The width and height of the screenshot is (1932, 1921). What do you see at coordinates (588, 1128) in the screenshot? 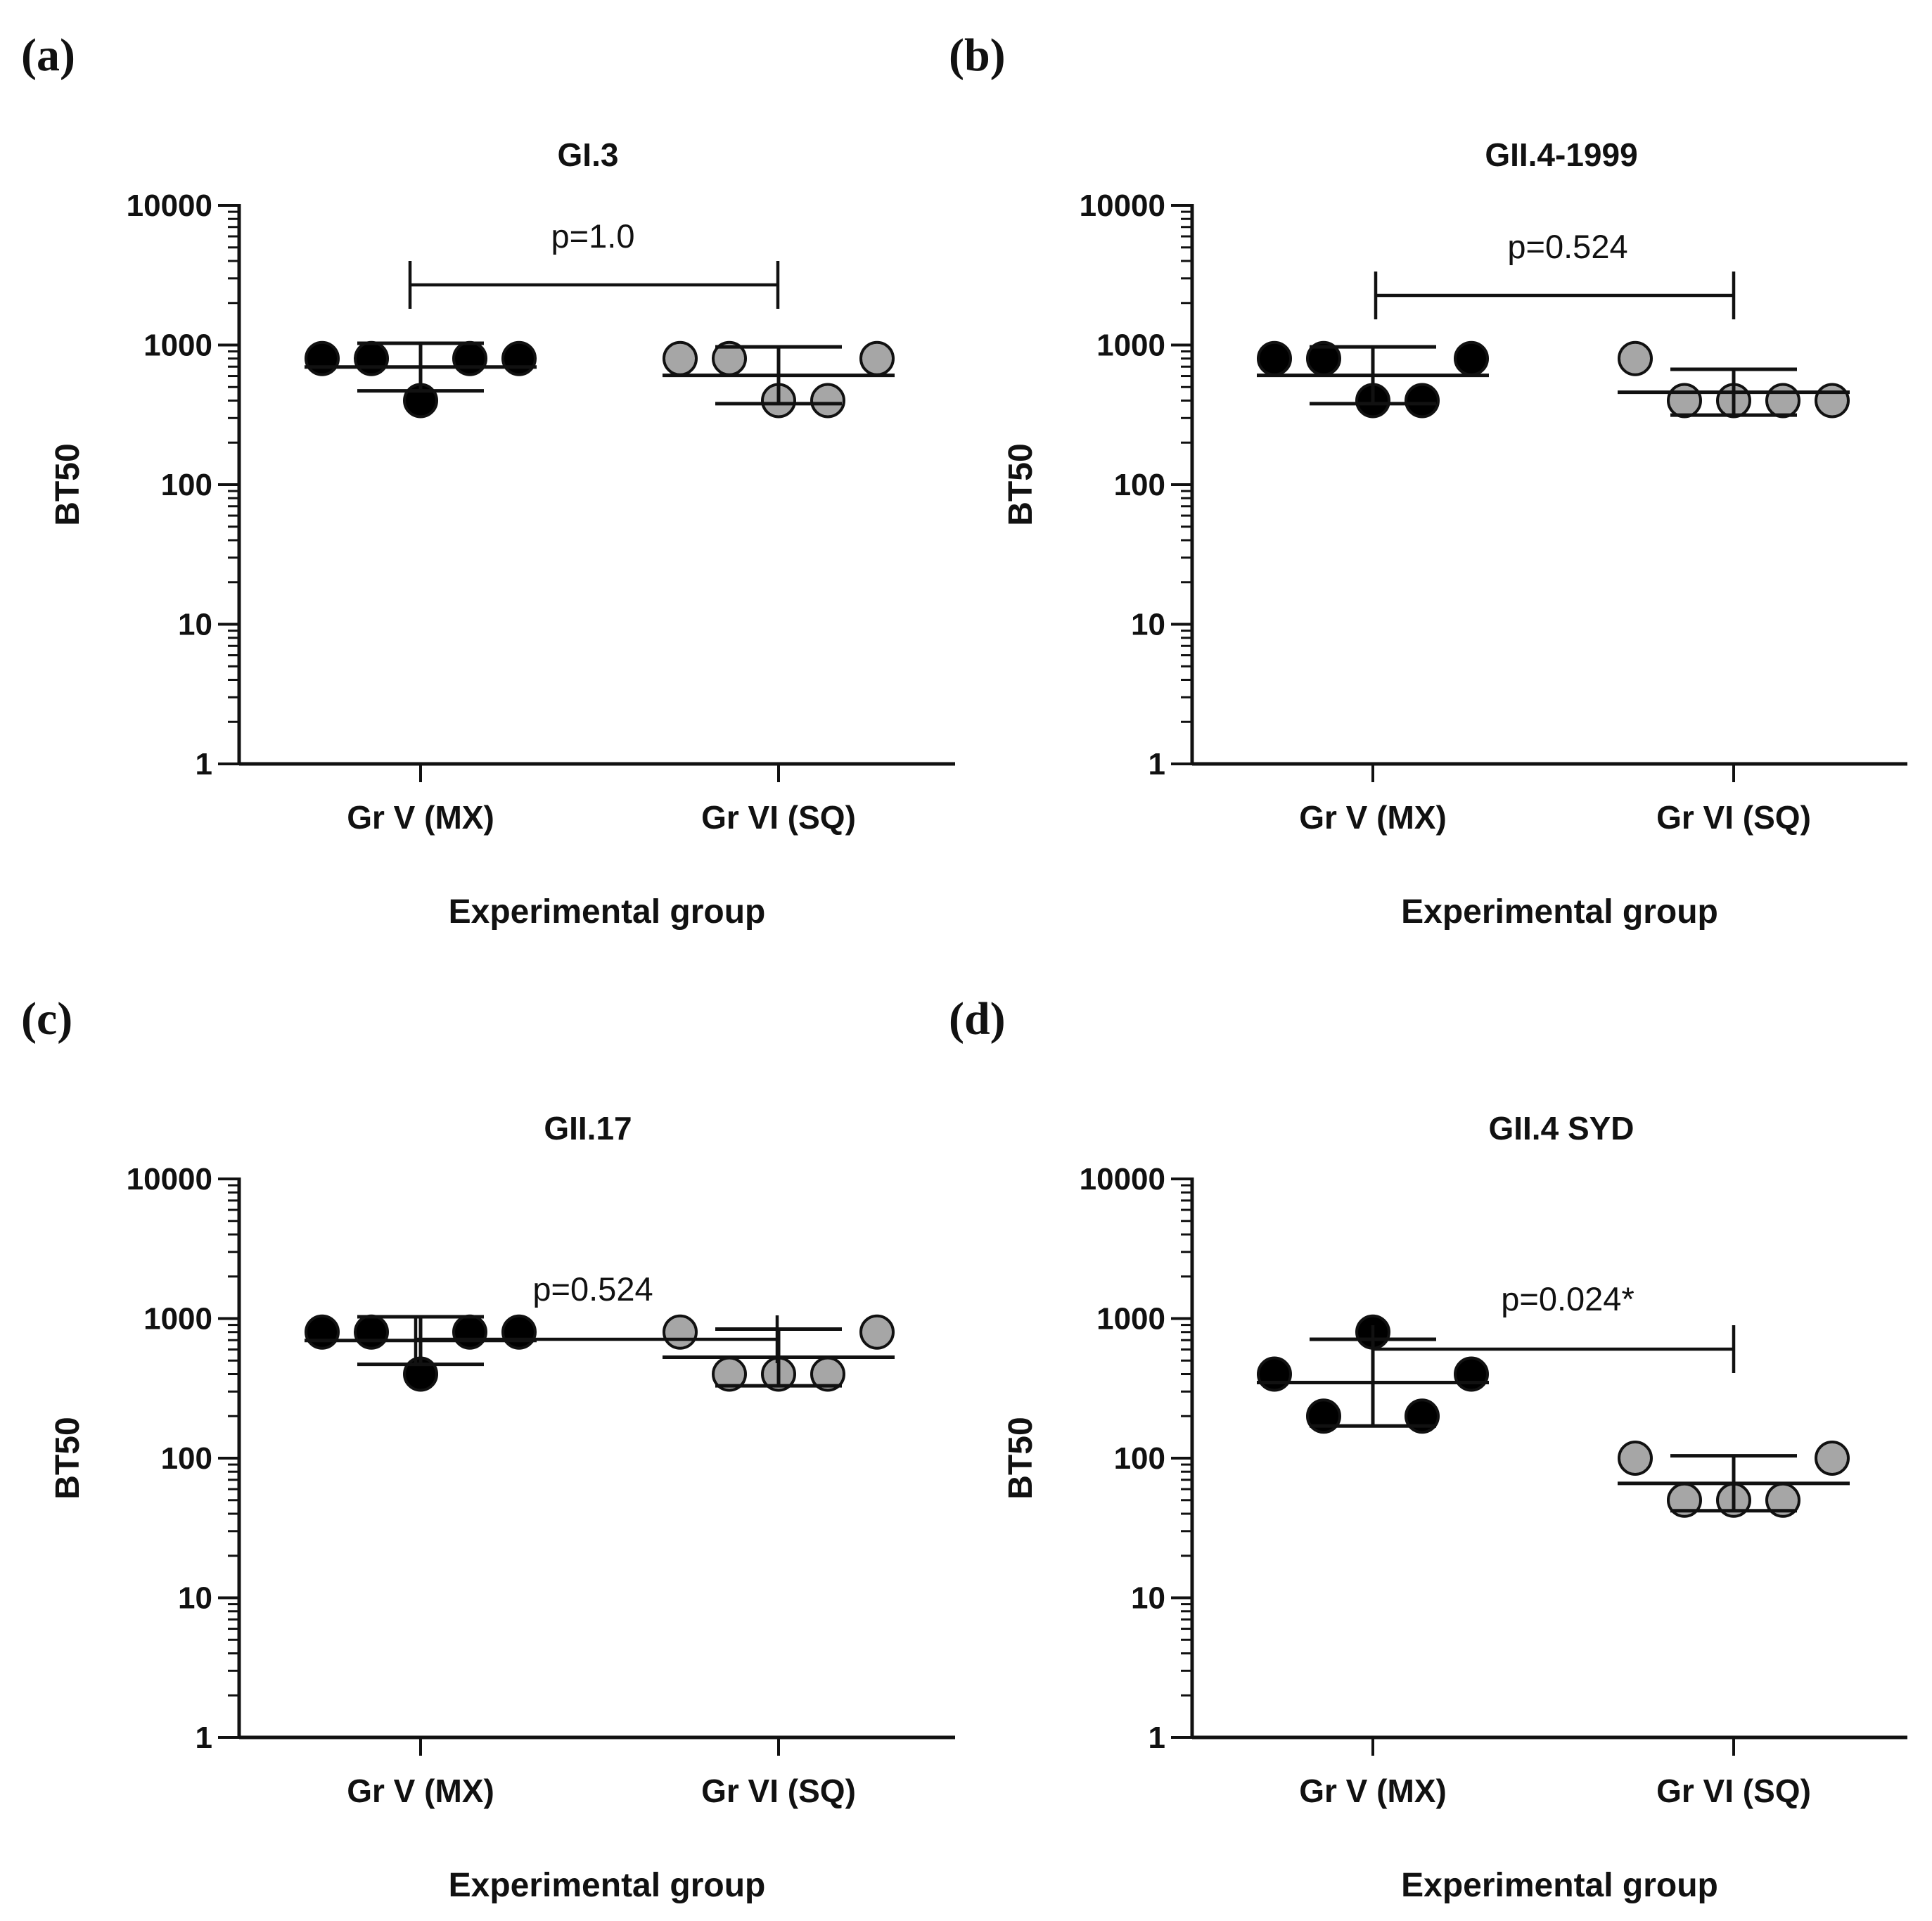
I see `chart-title: GII.17` at bounding box center [588, 1128].